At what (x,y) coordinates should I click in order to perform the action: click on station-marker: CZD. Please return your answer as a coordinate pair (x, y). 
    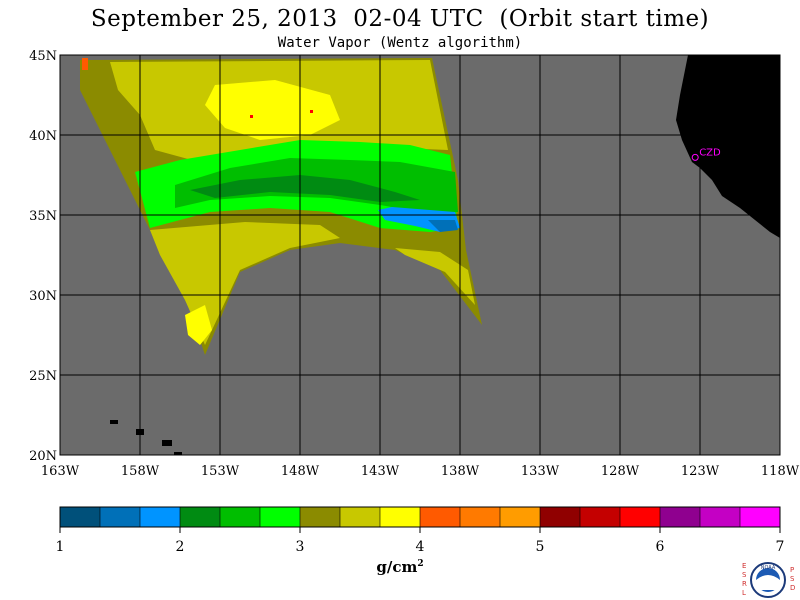
    Looking at the image, I should click on (706, 154).